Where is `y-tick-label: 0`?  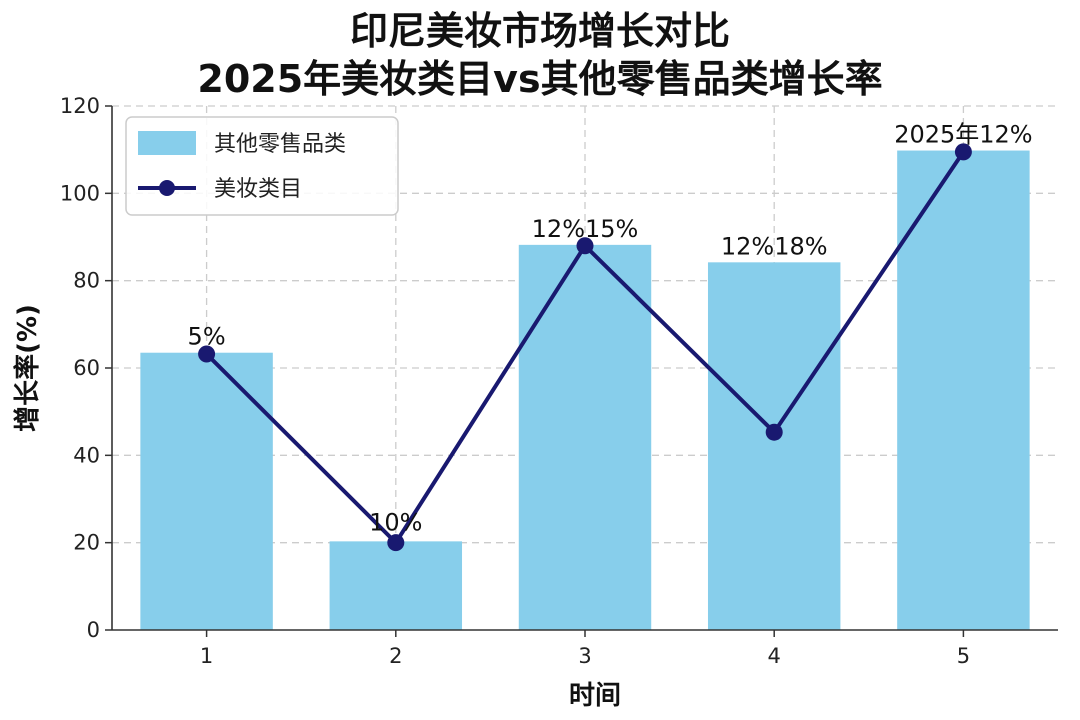 y-tick-label: 0 is located at coordinates (93, 630).